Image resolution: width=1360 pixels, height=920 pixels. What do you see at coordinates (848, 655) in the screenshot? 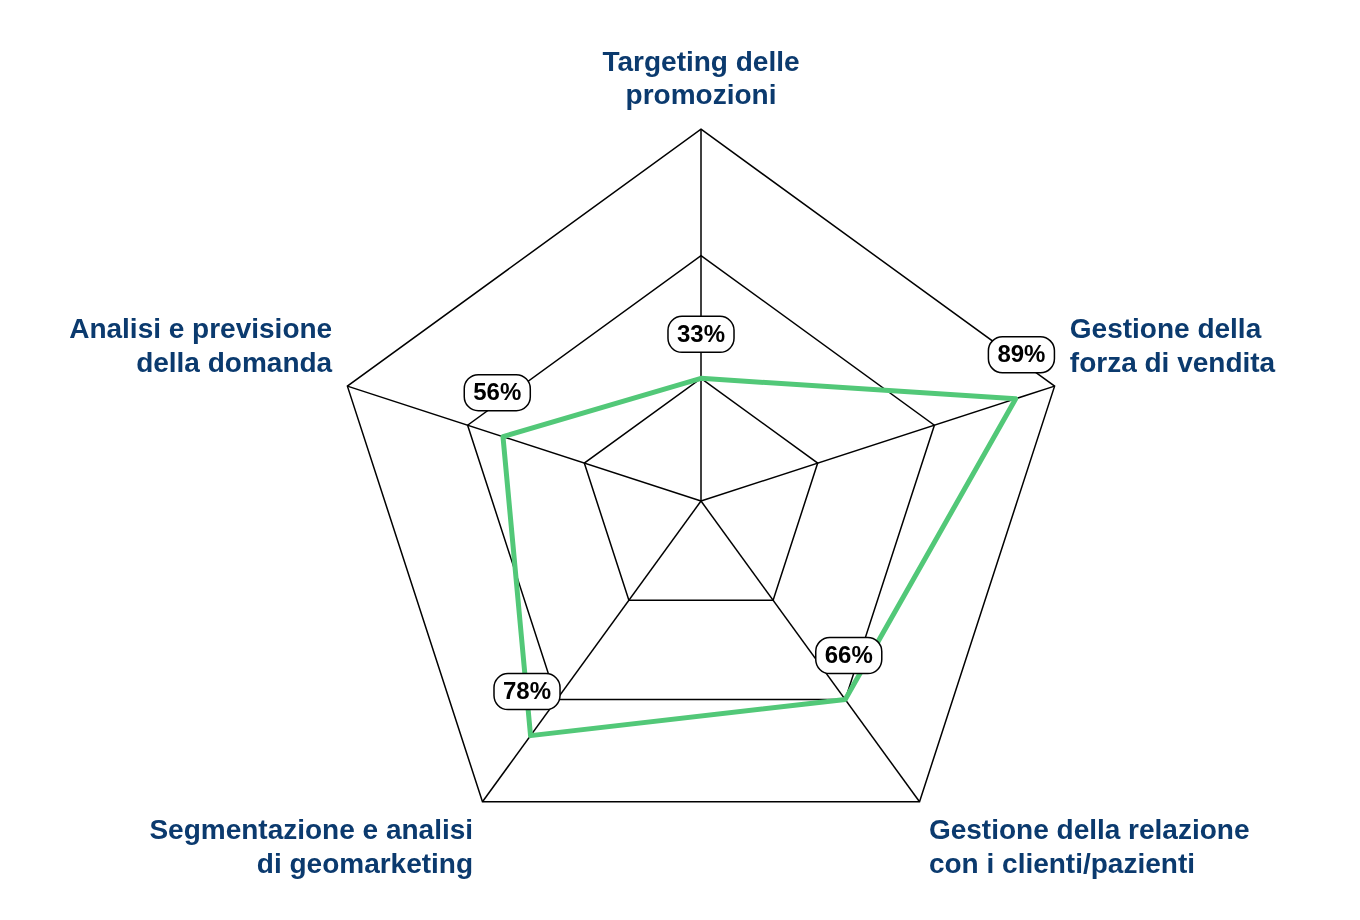
I see `text: 66%` at bounding box center [848, 655].